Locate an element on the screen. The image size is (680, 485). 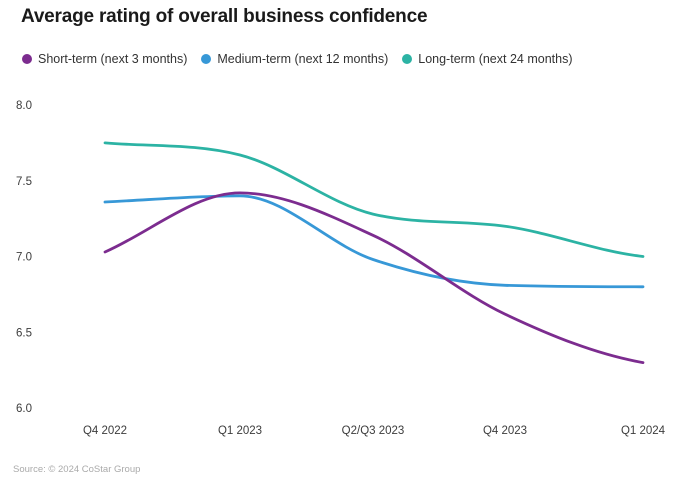
y-tick-label: 8.0 is located at coordinates (24, 106).